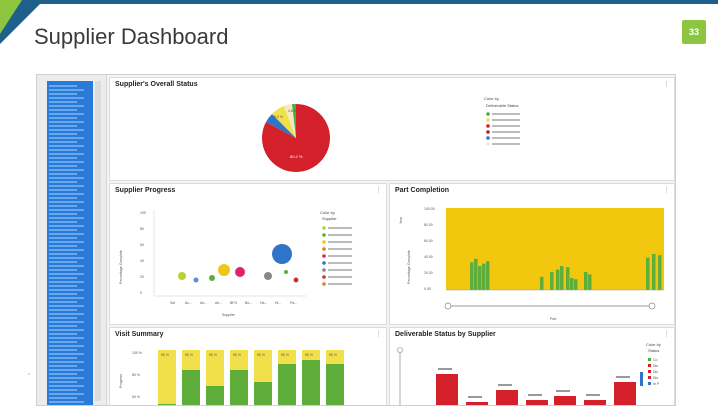  What do you see at coordinates (296, 280) in the screenshot?
I see `bubble-pa` at bounding box center [296, 280].